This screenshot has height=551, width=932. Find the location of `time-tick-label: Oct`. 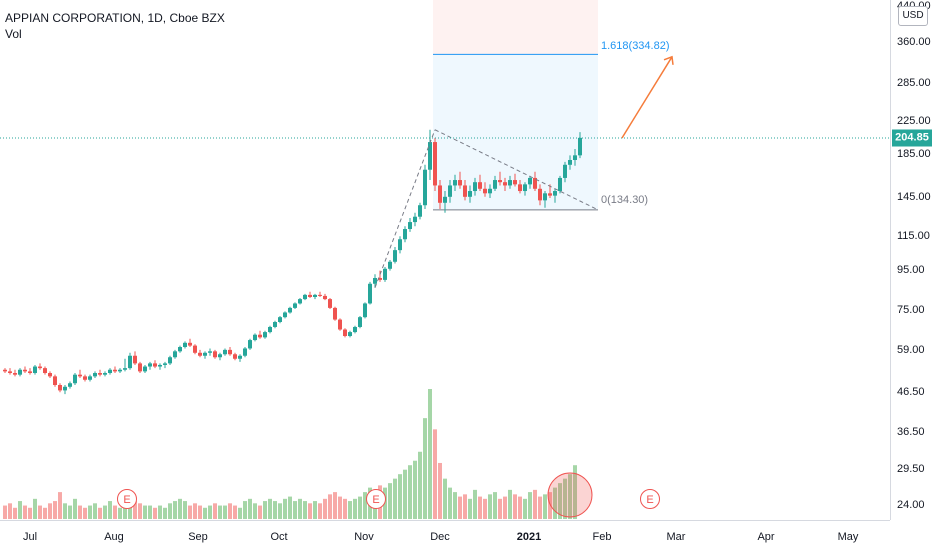

time-tick-label: Oct is located at coordinates (279, 537).